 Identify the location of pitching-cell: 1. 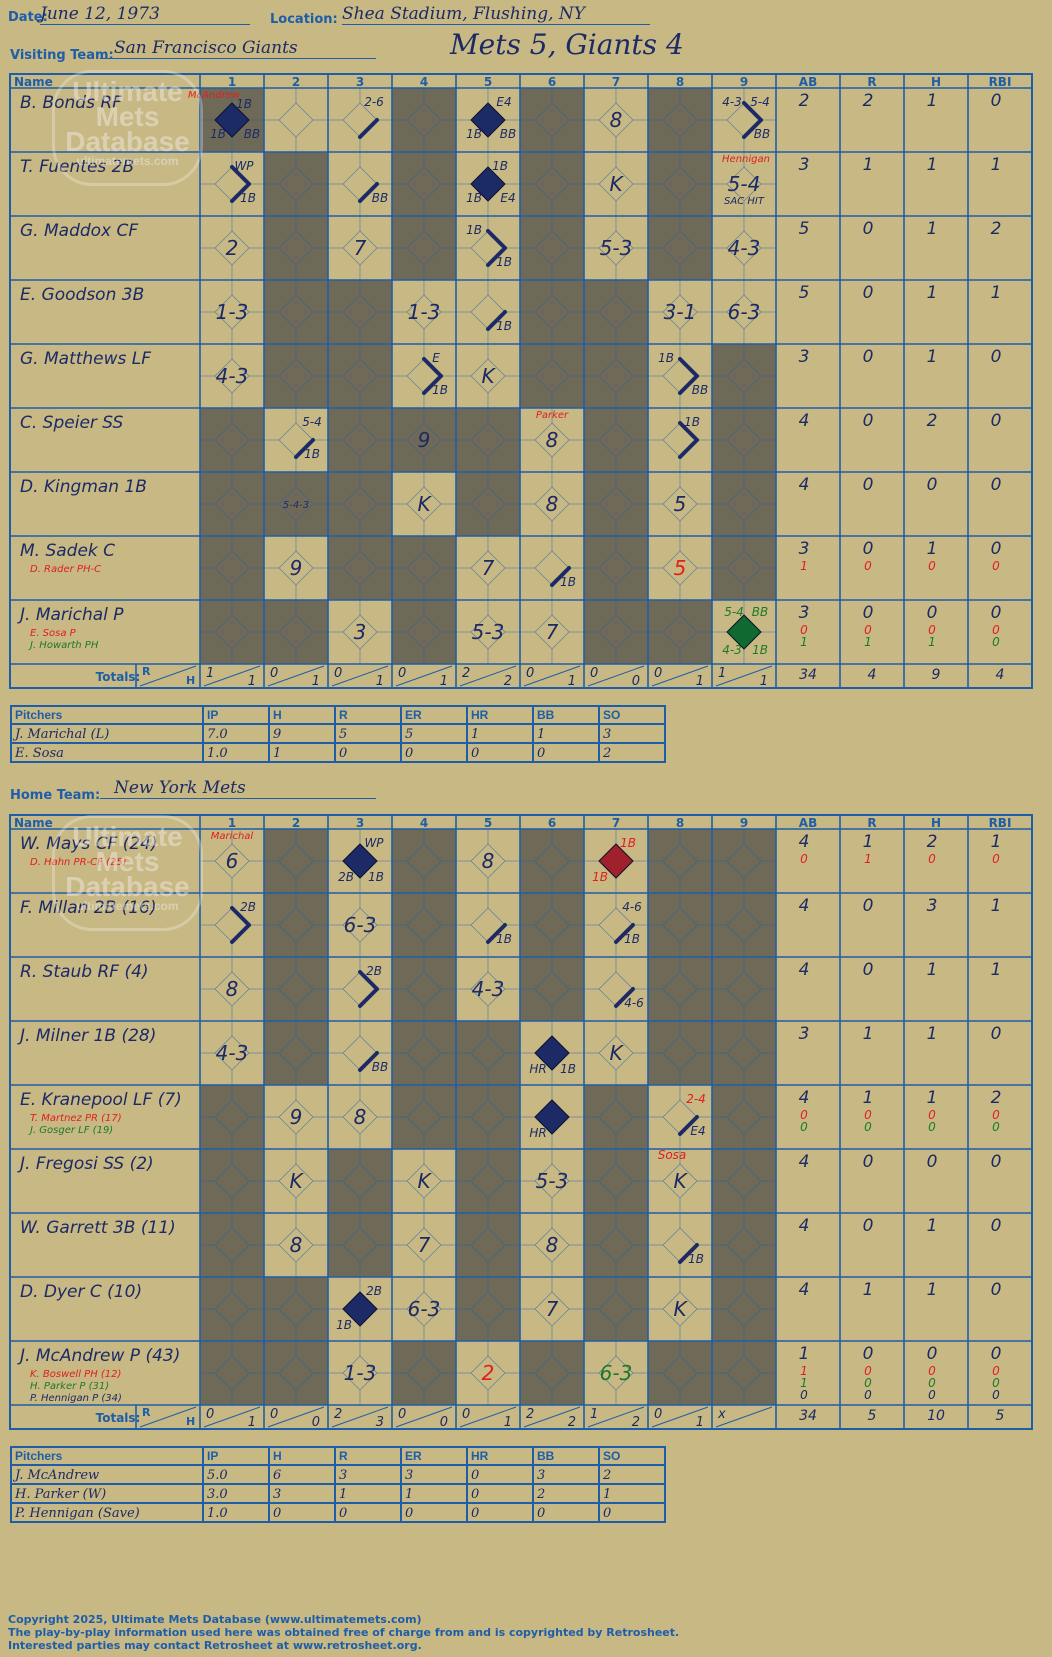
(434, 1493).